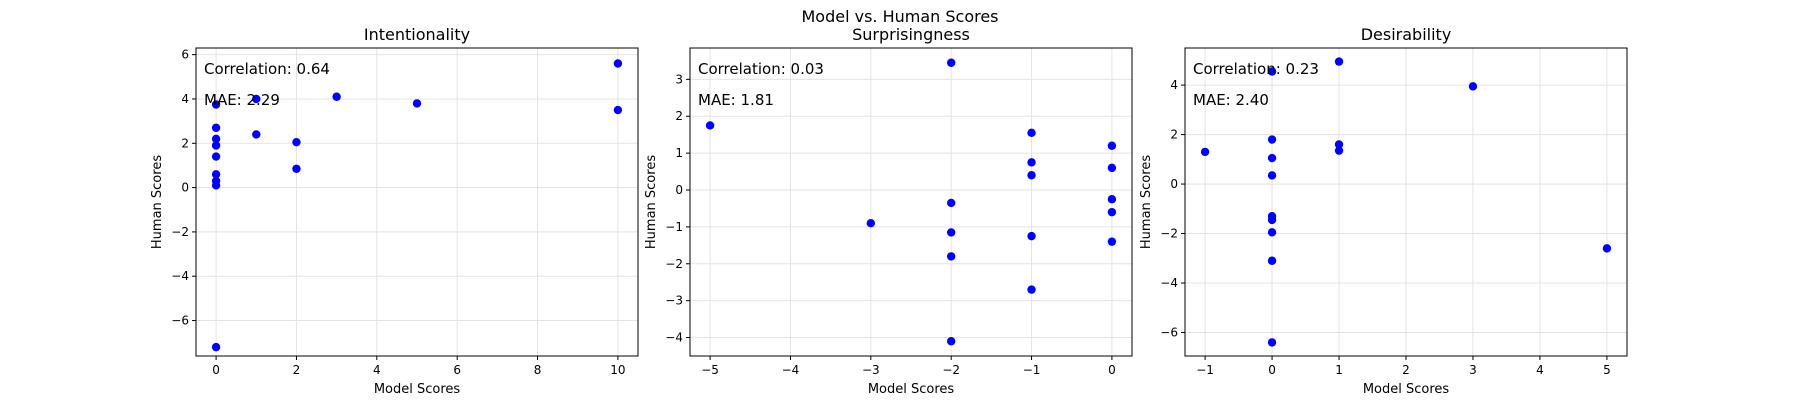  Describe the element at coordinates (674, 227) in the screenshot. I see `y-tick-label: −1` at that location.